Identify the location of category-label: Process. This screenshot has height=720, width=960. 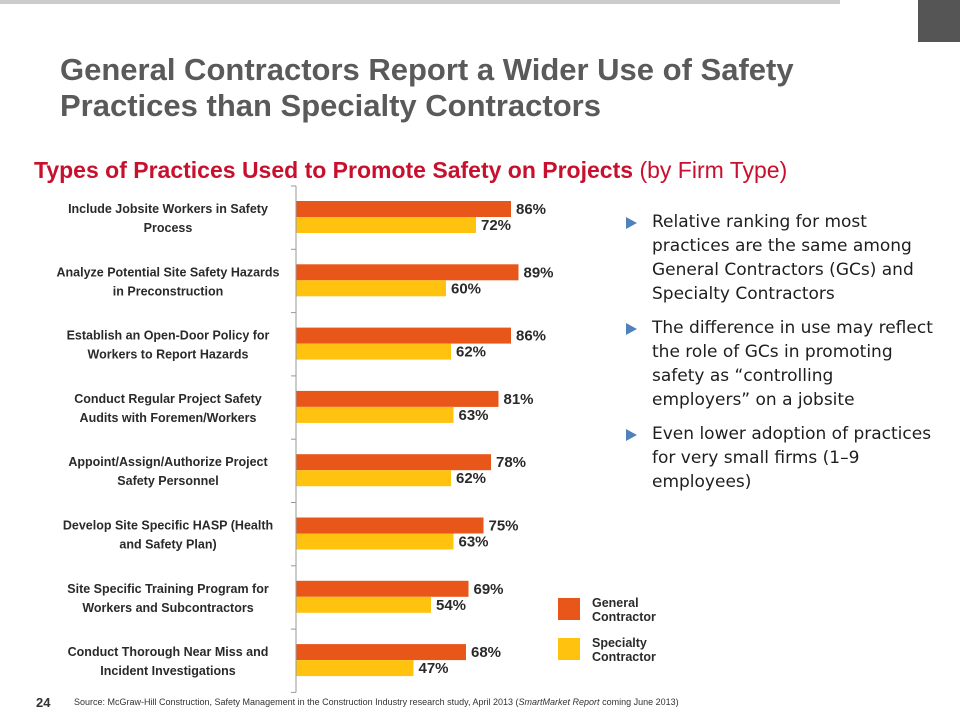
(168, 228).